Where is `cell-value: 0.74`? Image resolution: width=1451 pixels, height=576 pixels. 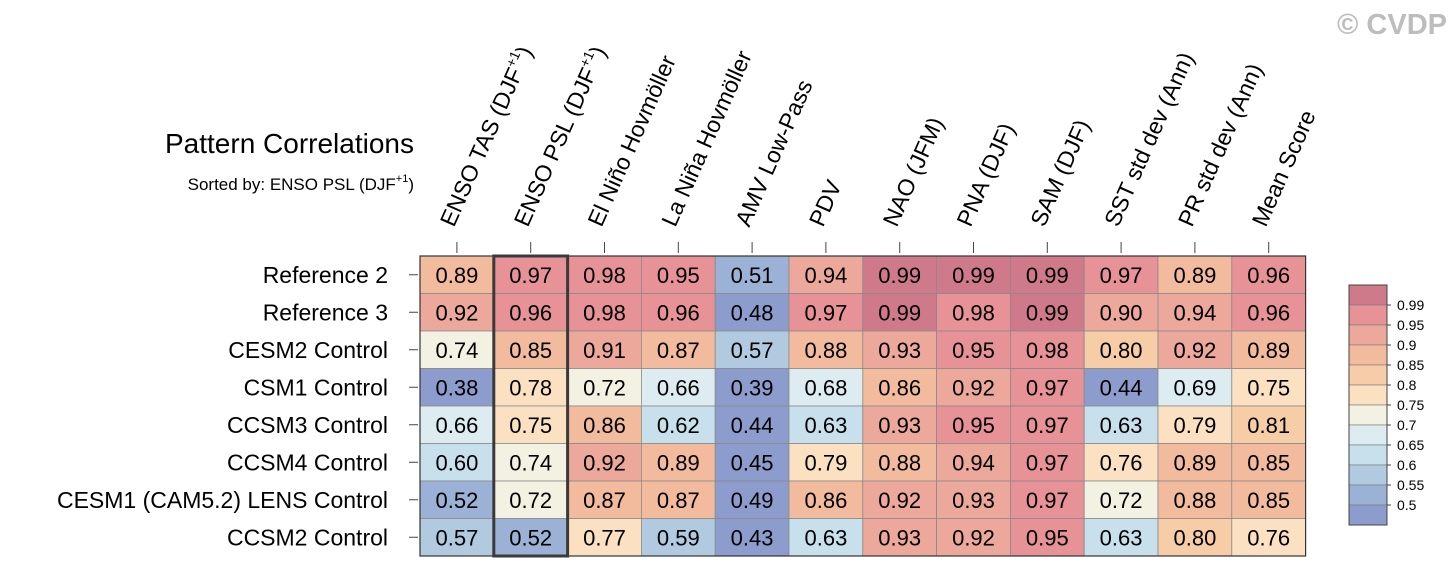
cell-value: 0.74 is located at coordinates (456, 350).